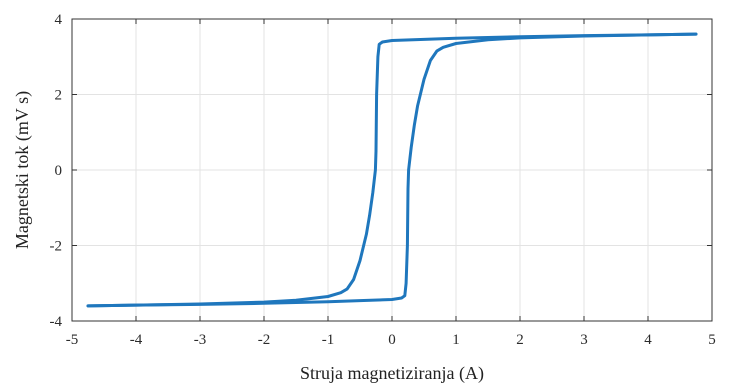 This screenshot has width=732, height=387. Describe the element at coordinates (59, 20) in the screenshot. I see `y-tick-label: 4` at that location.